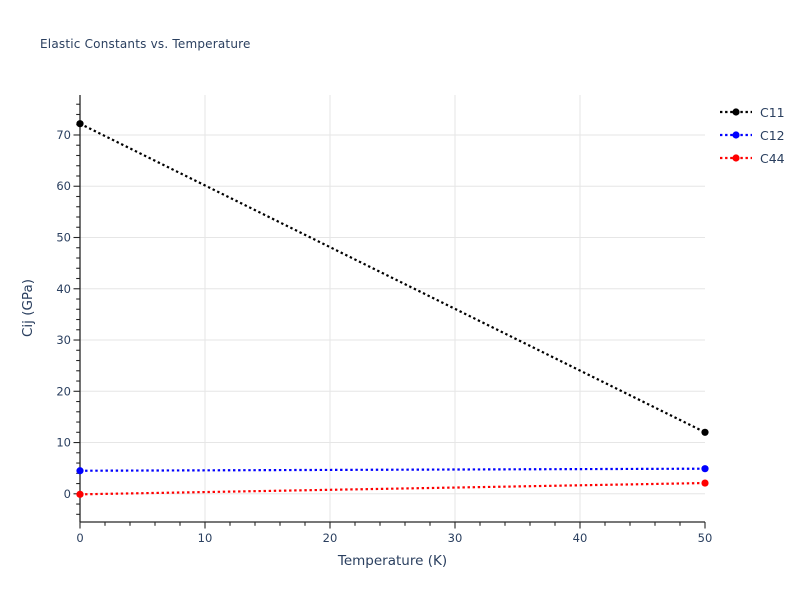 The width and height of the screenshot is (800, 600). I want to click on legend-label: C44, so click(772, 158).